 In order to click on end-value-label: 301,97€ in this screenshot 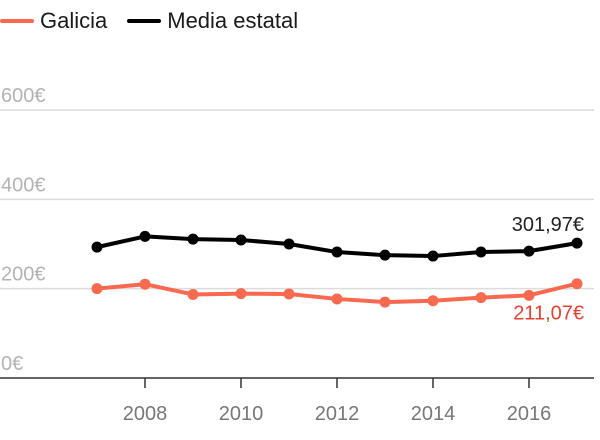, I will do `click(548, 225)`.